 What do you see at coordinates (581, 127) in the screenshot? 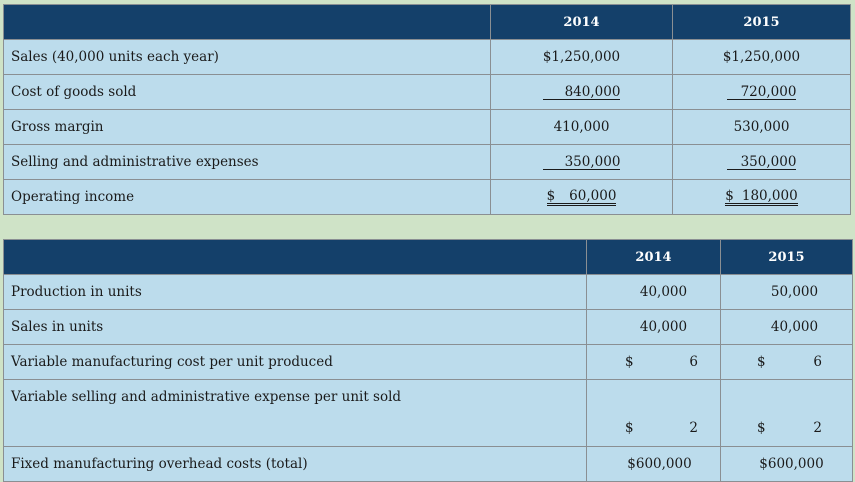
I see `value-2014: 410,000` at bounding box center [581, 127].